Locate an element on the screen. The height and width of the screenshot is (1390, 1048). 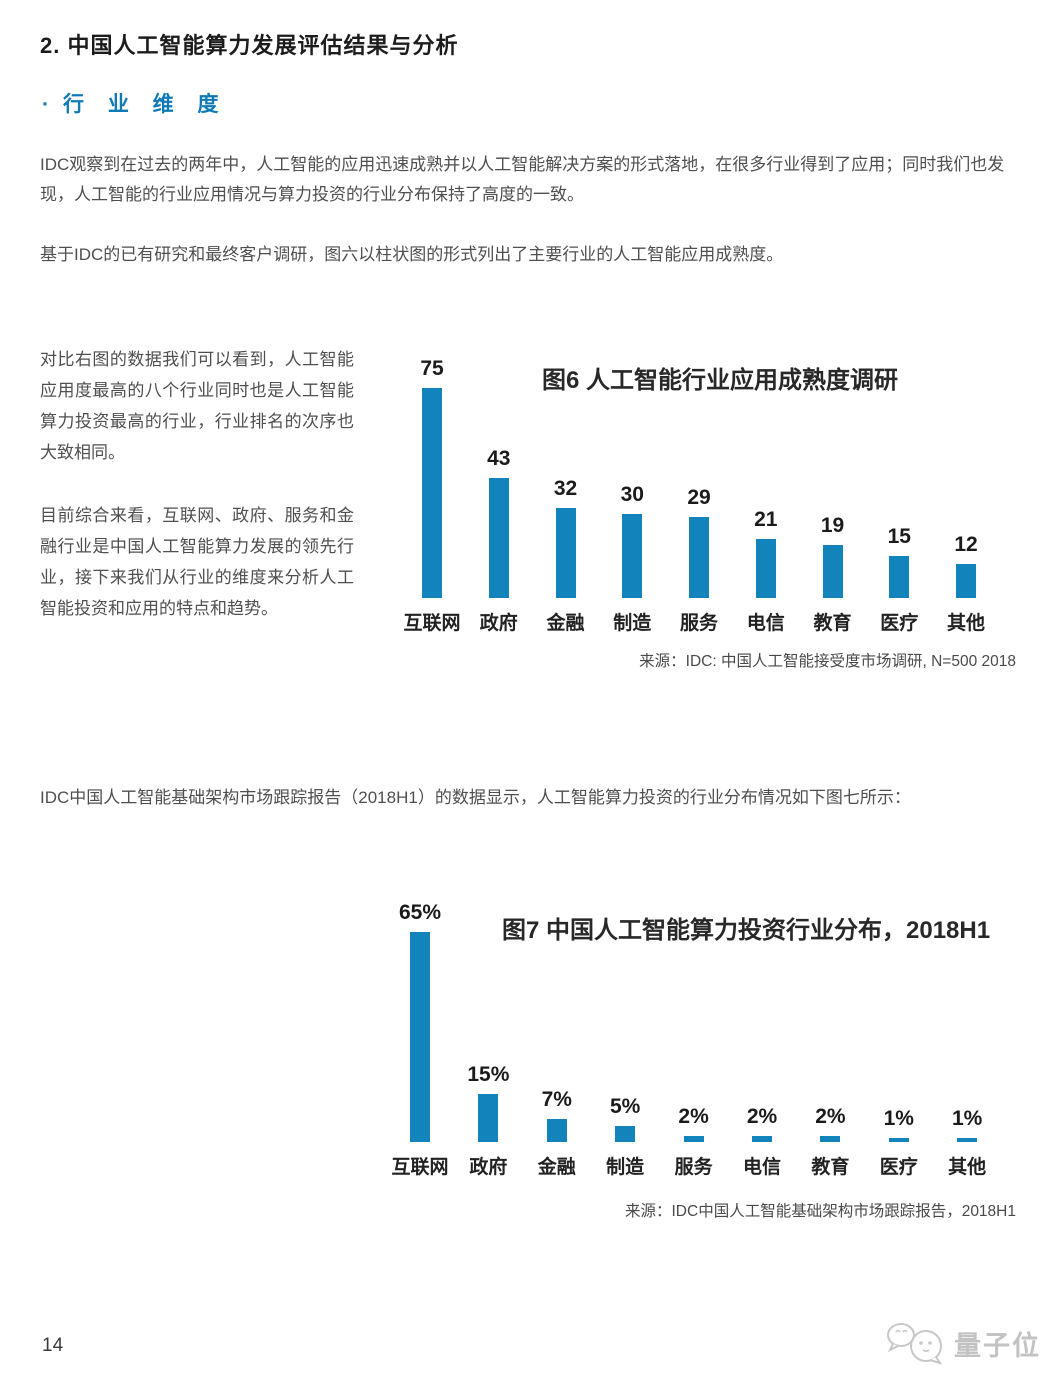
watermark-logo: 量子位 is located at coordinates (962, 1343).